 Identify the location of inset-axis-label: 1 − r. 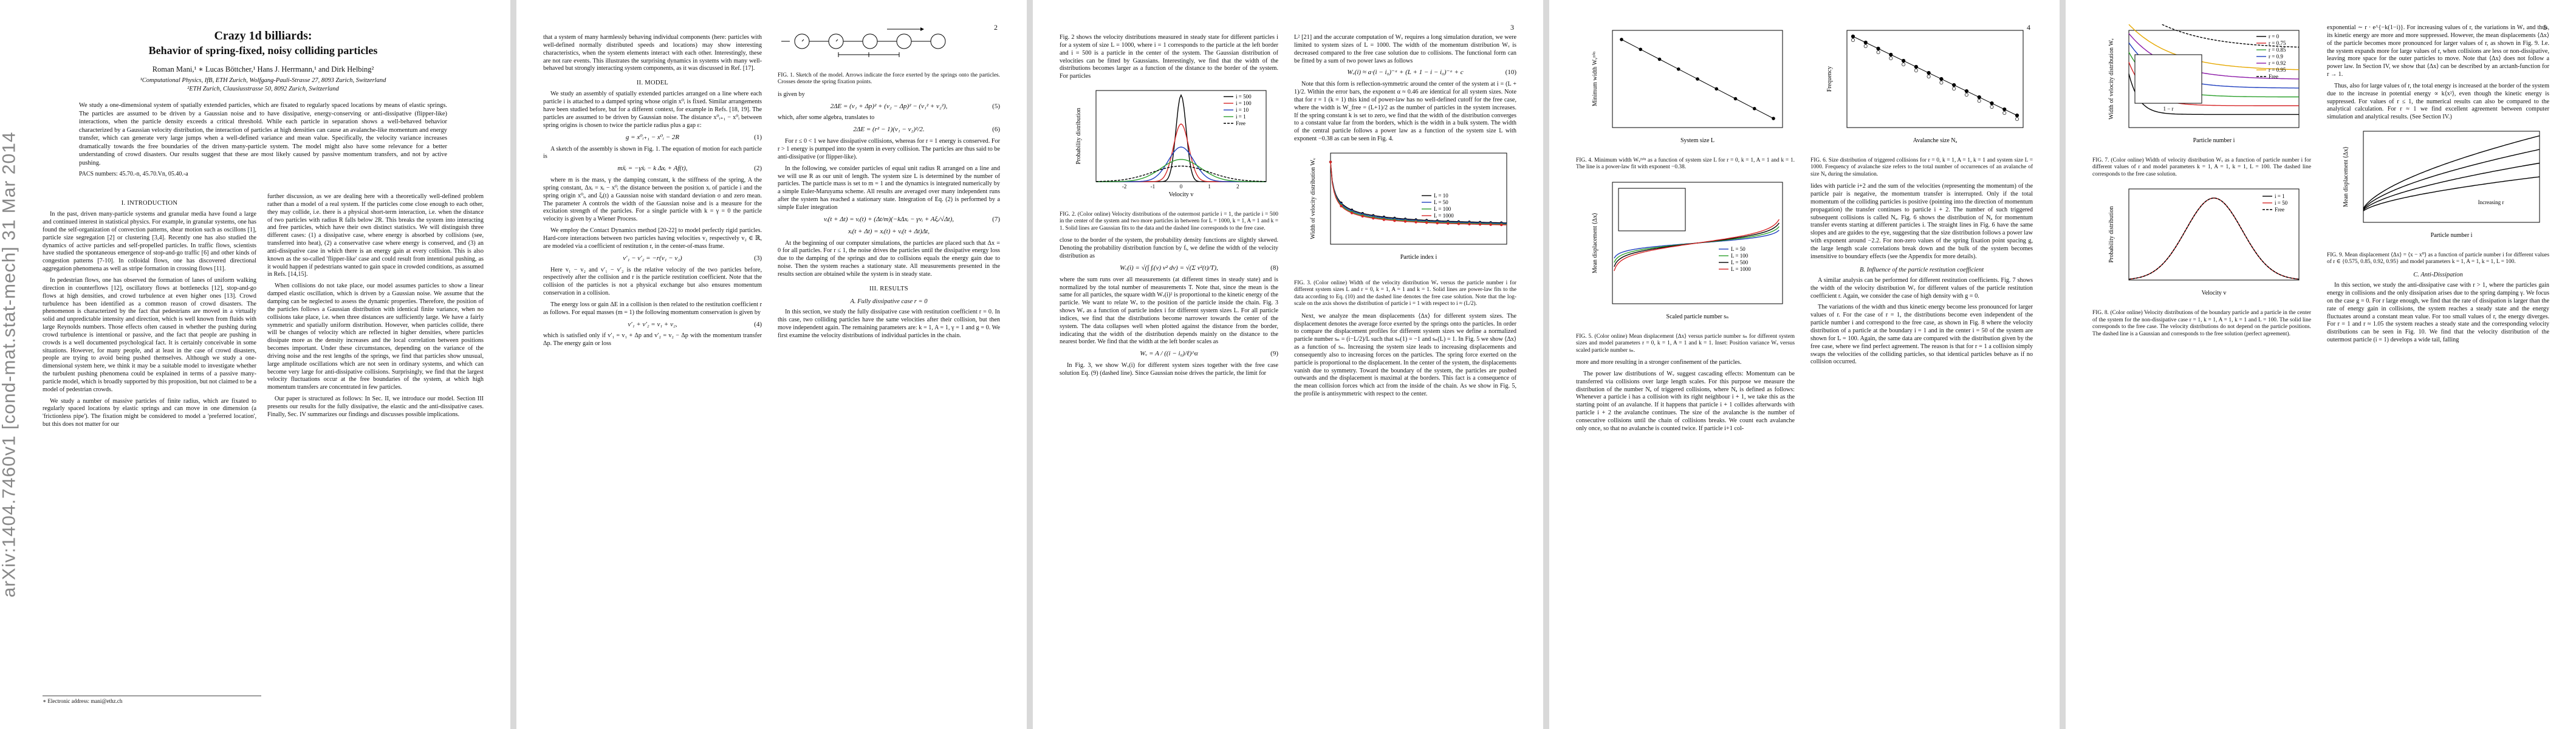
(2168, 109).